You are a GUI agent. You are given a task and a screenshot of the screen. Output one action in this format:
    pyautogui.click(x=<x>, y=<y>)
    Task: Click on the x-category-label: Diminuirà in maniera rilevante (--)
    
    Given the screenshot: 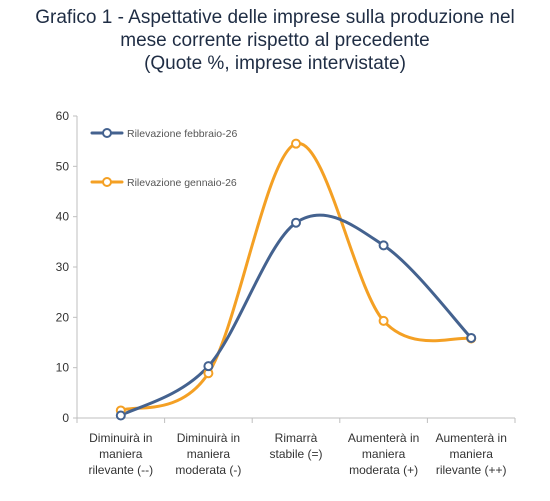 What is the action you would take?
    pyautogui.click(x=120, y=454)
    